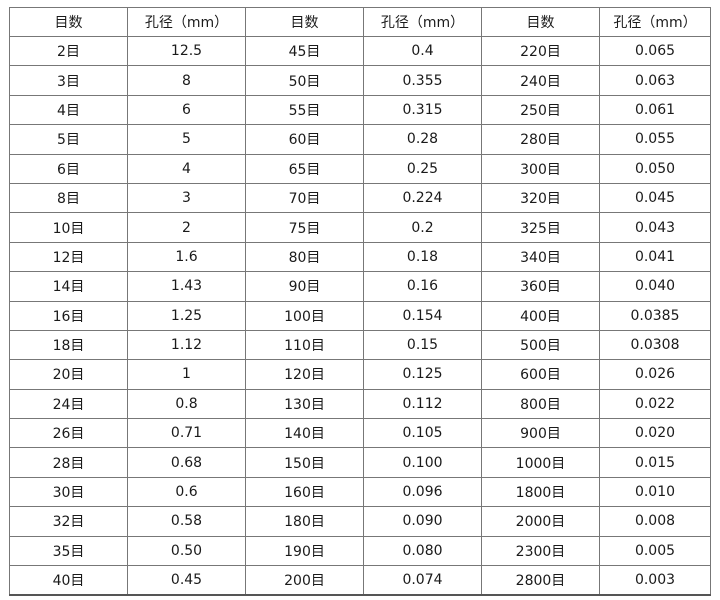 The width and height of the screenshot is (720, 600). What do you see at coordinates (655, 521) in the screenshot?
I see `aperture-cell: 0.008` at bounding box center [655, 521].